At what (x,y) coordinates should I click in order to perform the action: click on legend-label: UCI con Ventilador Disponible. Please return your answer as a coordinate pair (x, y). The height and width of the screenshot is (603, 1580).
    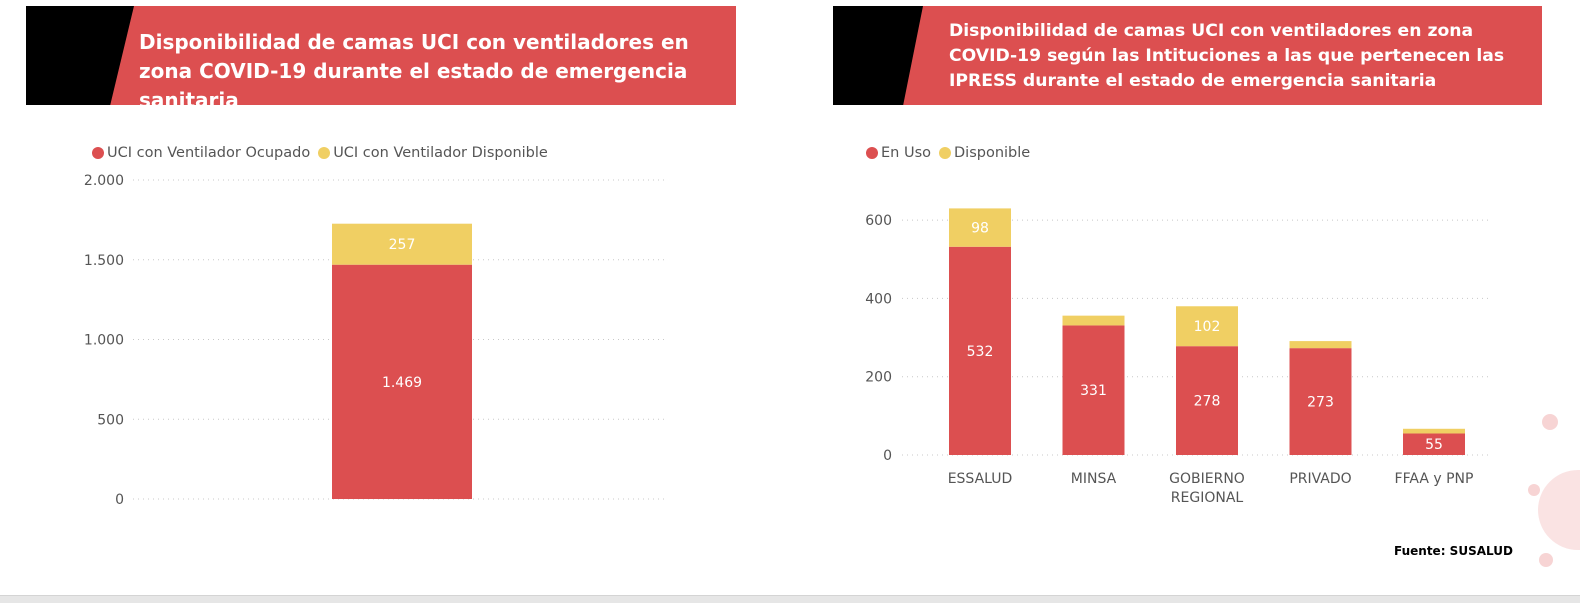
    Looking at the image, I should click on (440, 153).